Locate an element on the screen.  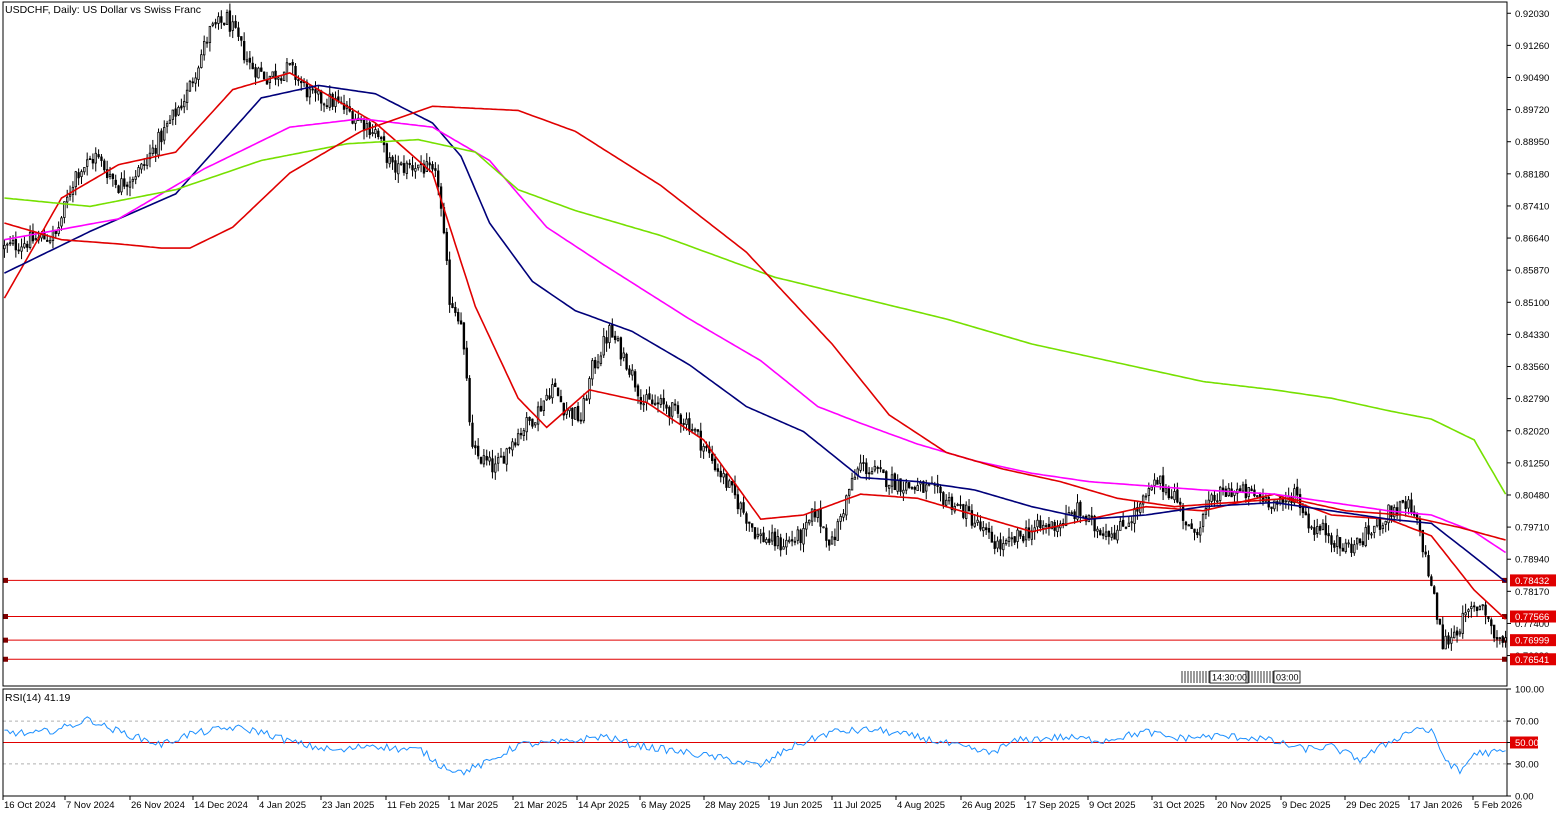
y-tick-label: 0.85100 is located at coordinates (1532, 303).